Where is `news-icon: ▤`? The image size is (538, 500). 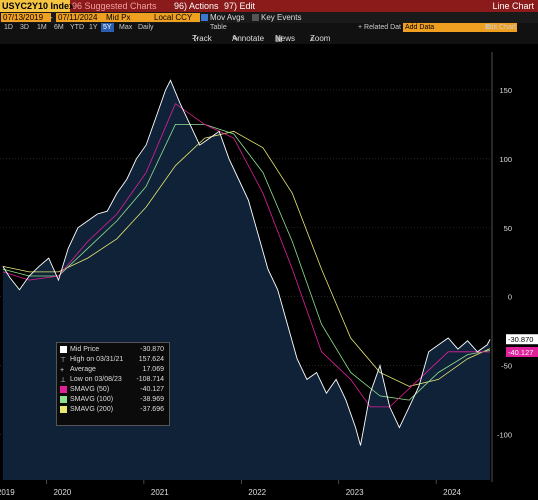 news-icon: ▤ is located at coordinates (279, 38).